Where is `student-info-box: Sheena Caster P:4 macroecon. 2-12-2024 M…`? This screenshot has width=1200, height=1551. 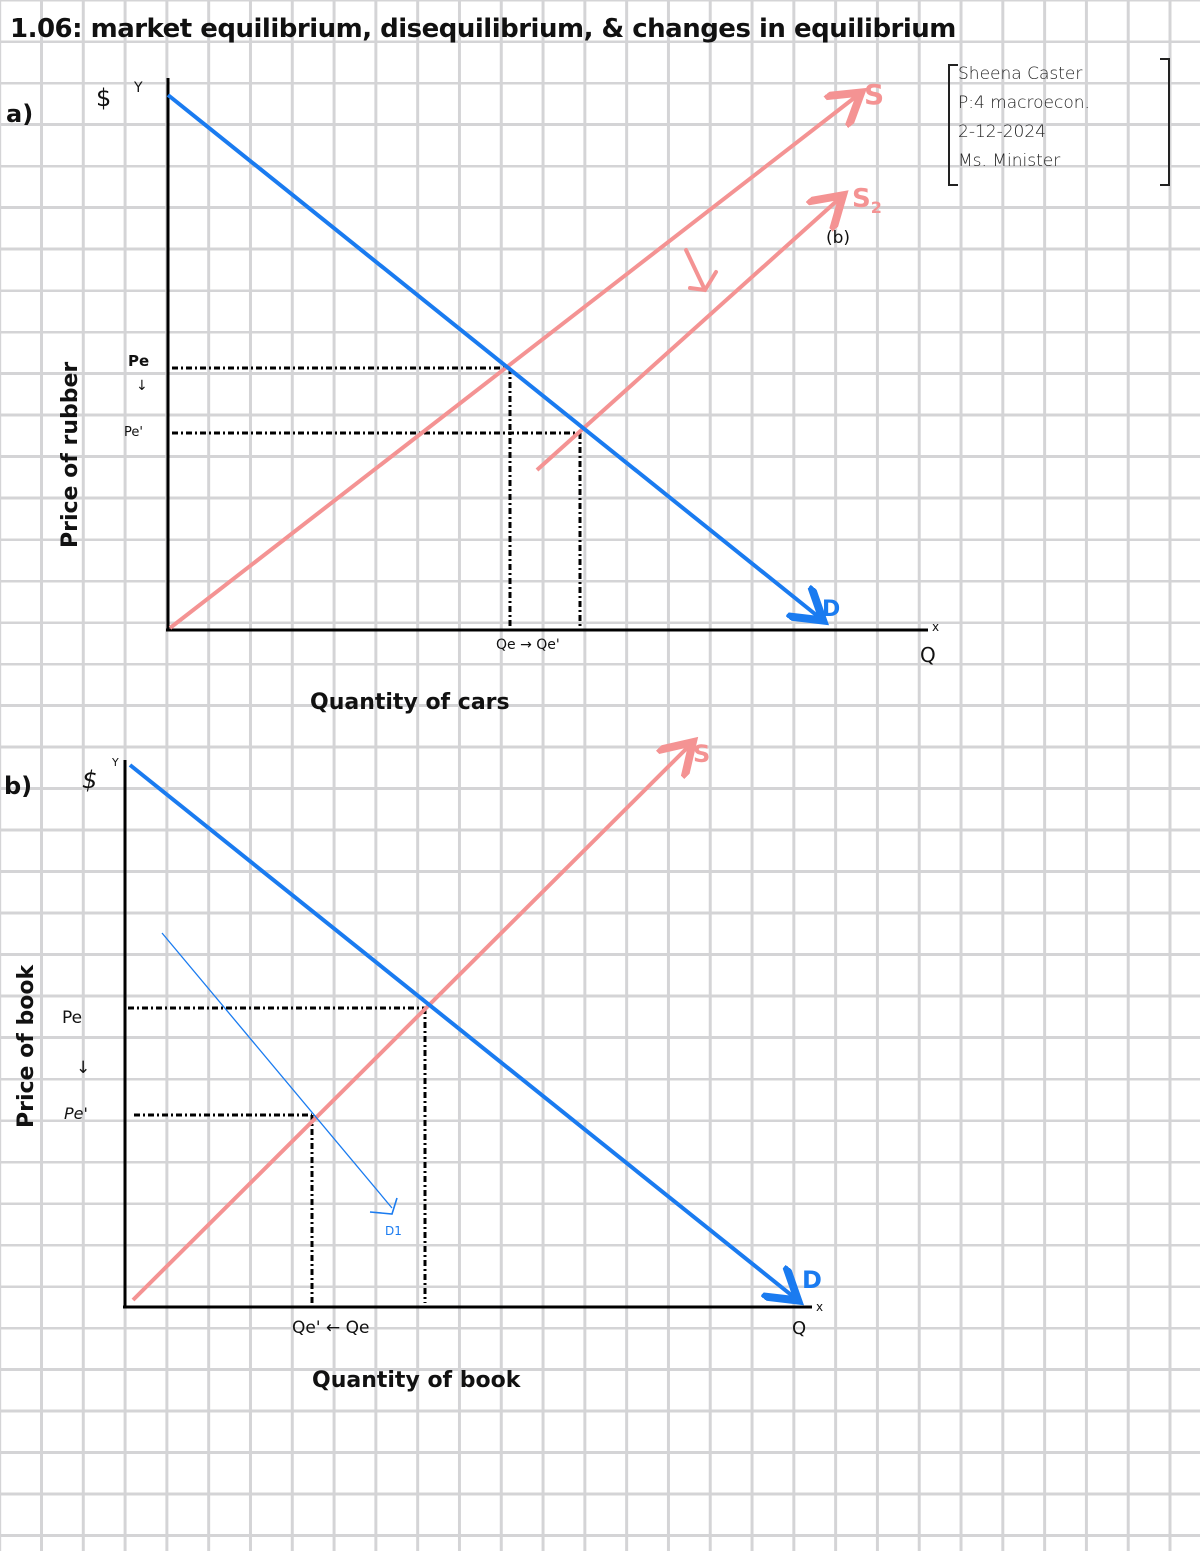
student-info-box: Sheena Caster P:4 macroecon. 2-12-2024 M… is located at coordinates (1059, 122).